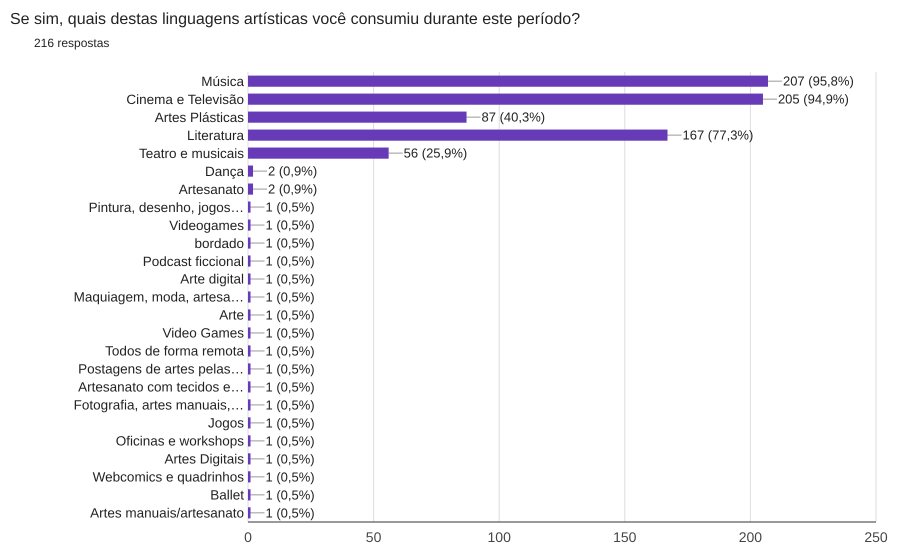 This screenshot has height=550, width=898. I want to click on x-tick-label: 100, so click(500, 537).